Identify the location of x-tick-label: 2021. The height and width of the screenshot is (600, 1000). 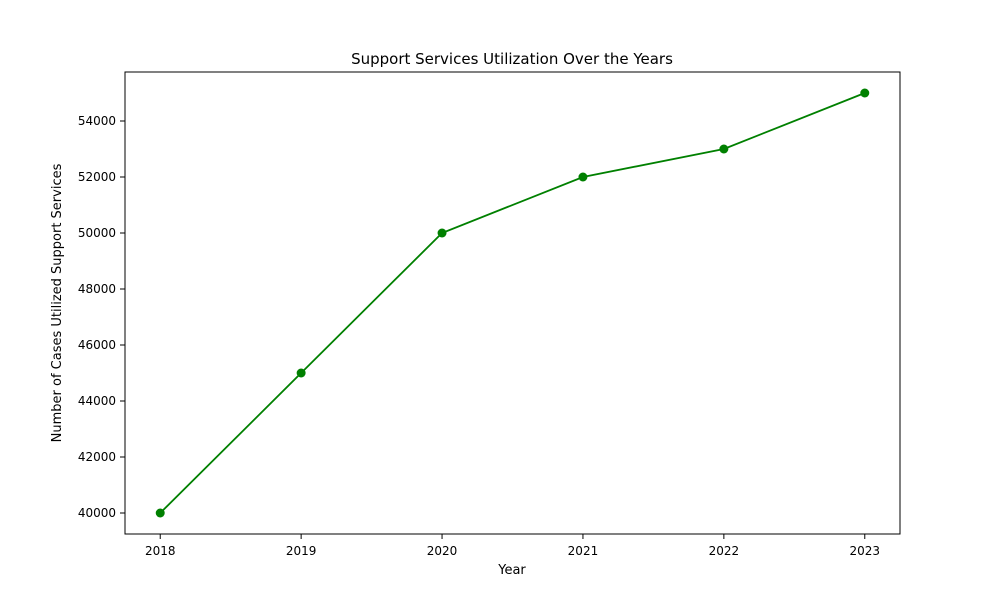
(583, 551).